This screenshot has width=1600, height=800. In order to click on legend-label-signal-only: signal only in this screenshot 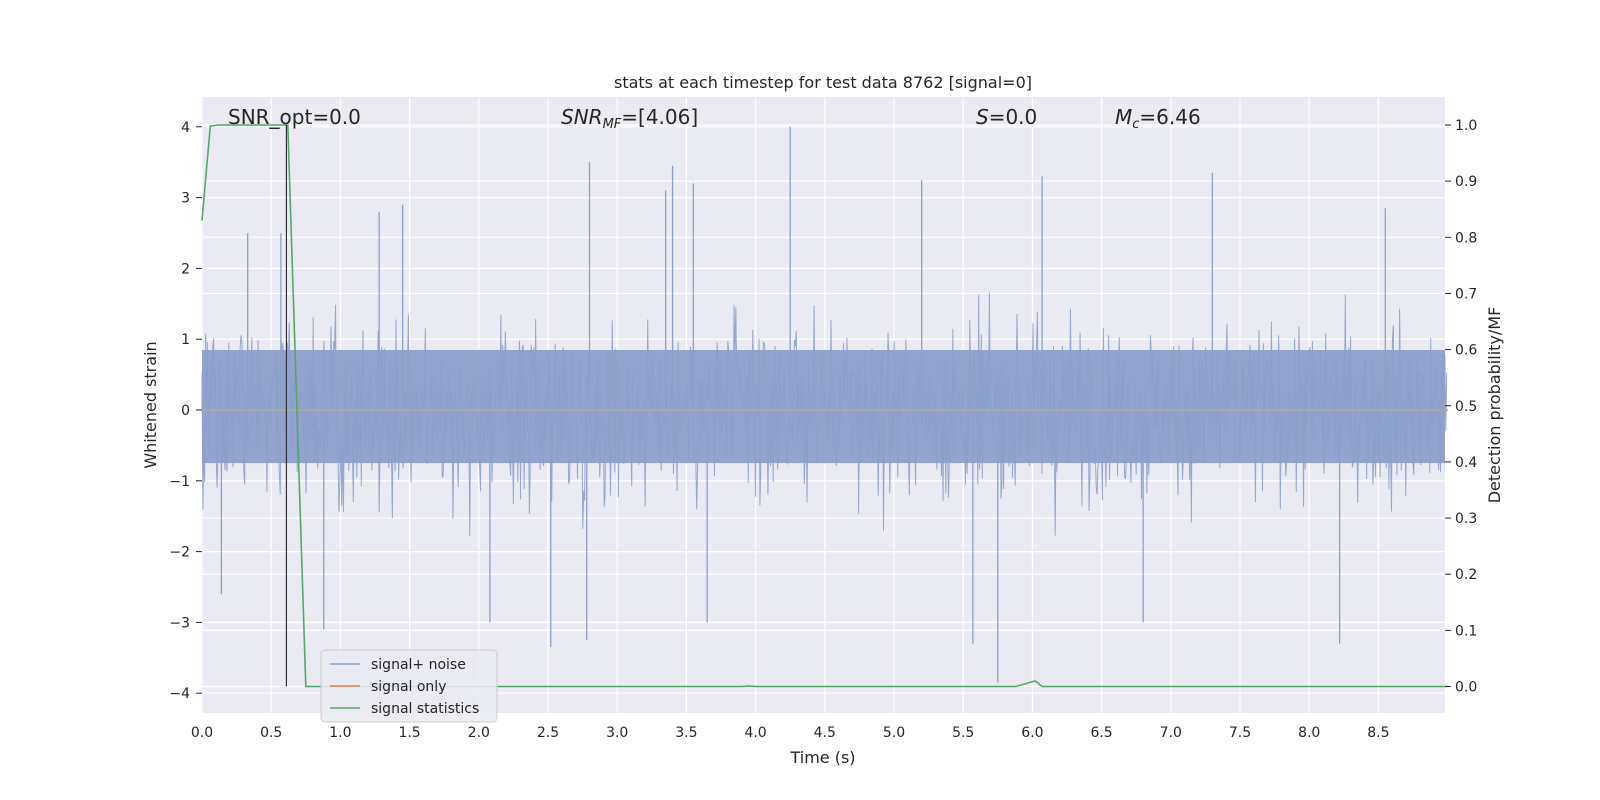, I will do `click(408, 687)`.